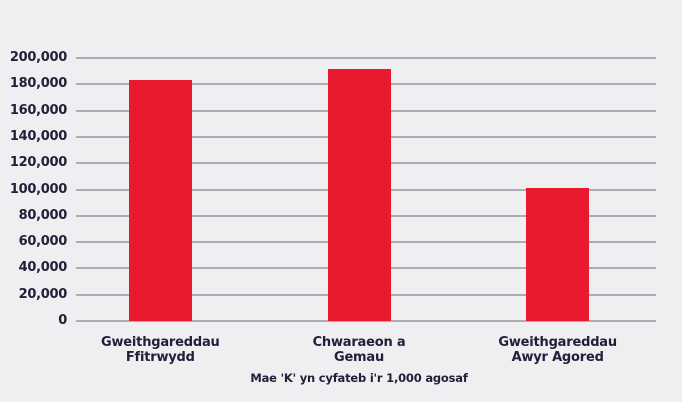  I want to click on y-axis-tick-label: 80,000, so click(43, 215).